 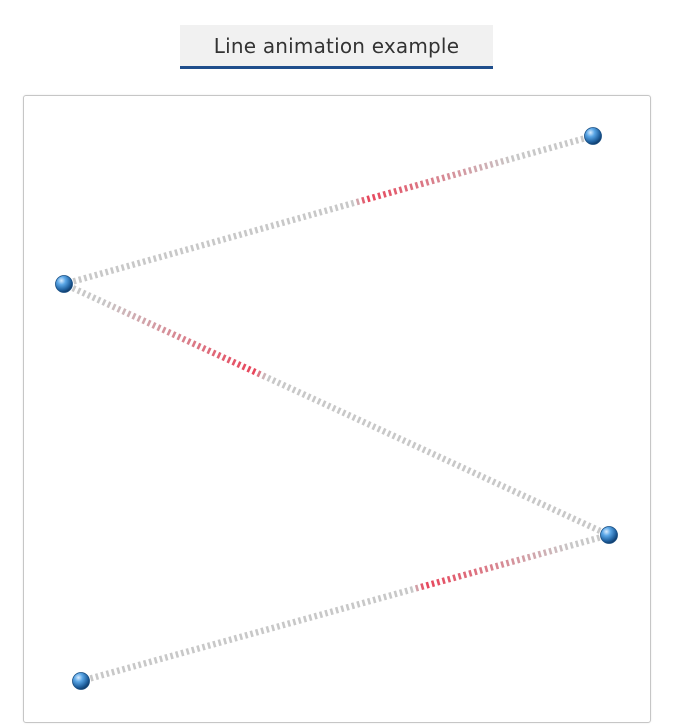 I want to click on example-title: Line animation example, so click(x=336, y=45).